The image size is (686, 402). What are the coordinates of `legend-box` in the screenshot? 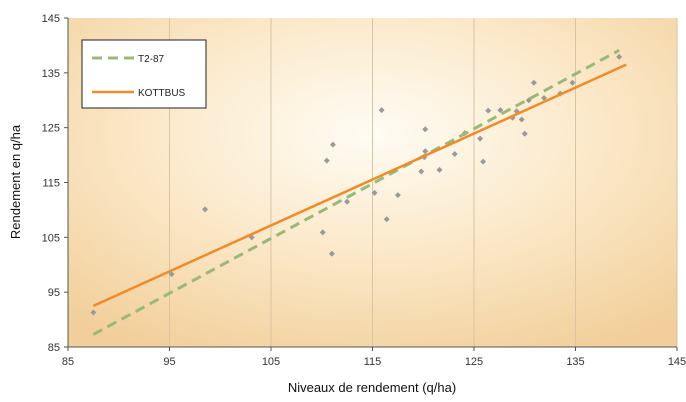 It's located at (144, 74).